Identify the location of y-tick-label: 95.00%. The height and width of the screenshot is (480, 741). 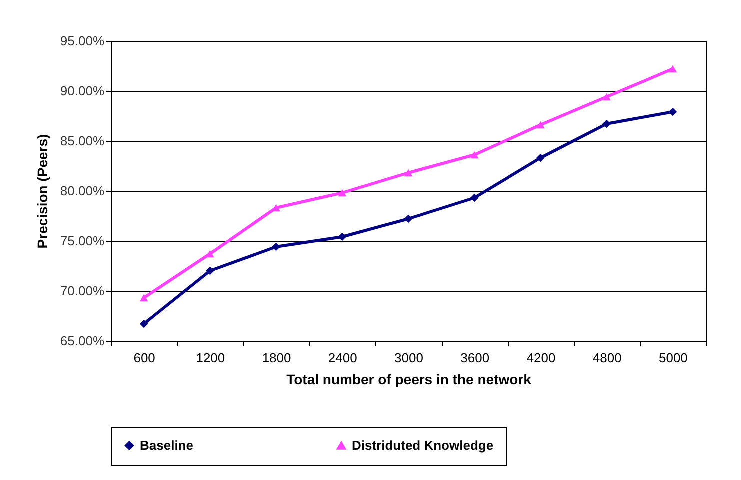
(82, 41).